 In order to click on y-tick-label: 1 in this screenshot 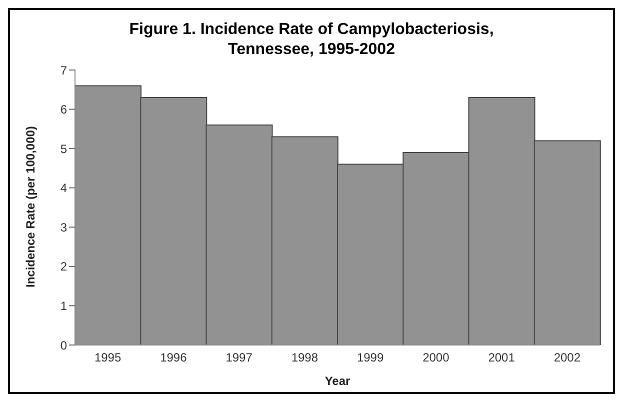, I will do `click(64, 305)`.